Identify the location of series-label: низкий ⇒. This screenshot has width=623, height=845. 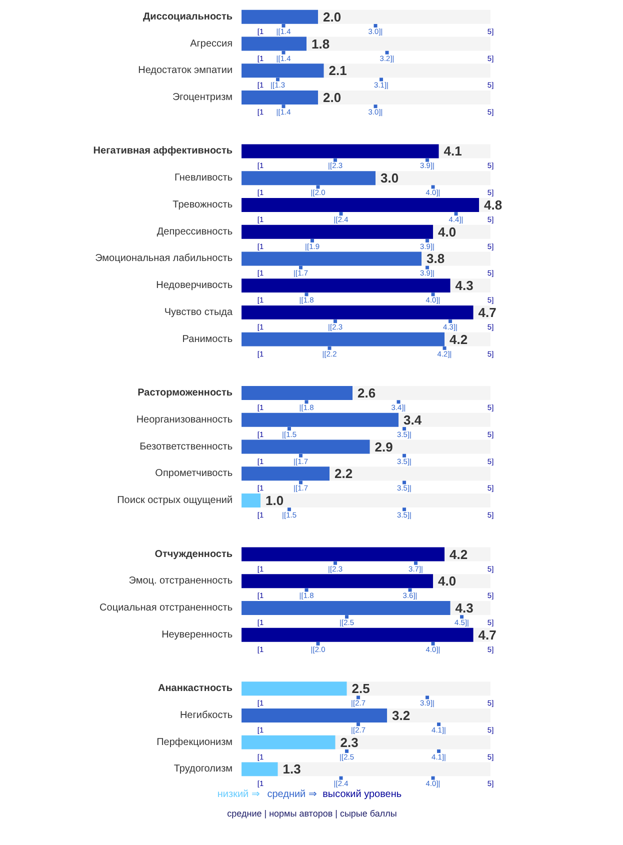
(238, 794).